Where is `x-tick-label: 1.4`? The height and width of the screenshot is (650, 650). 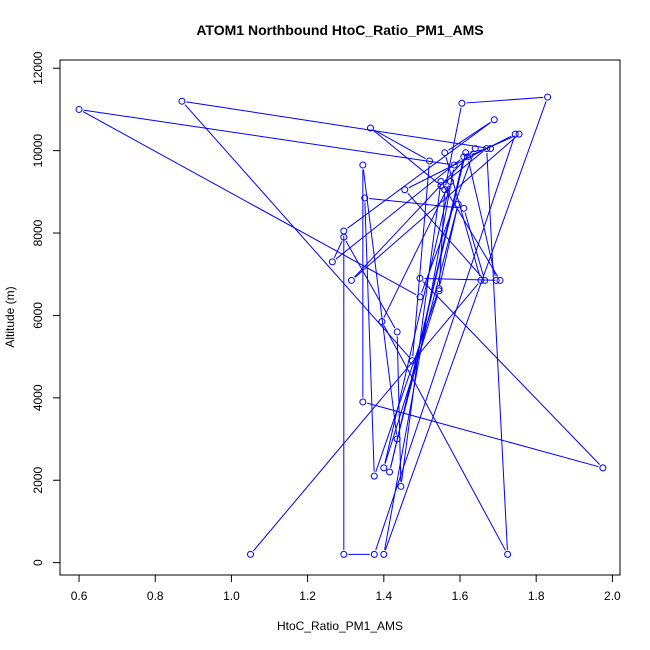
x-tick-label: 1.4 is located at coordinates (383, 596).